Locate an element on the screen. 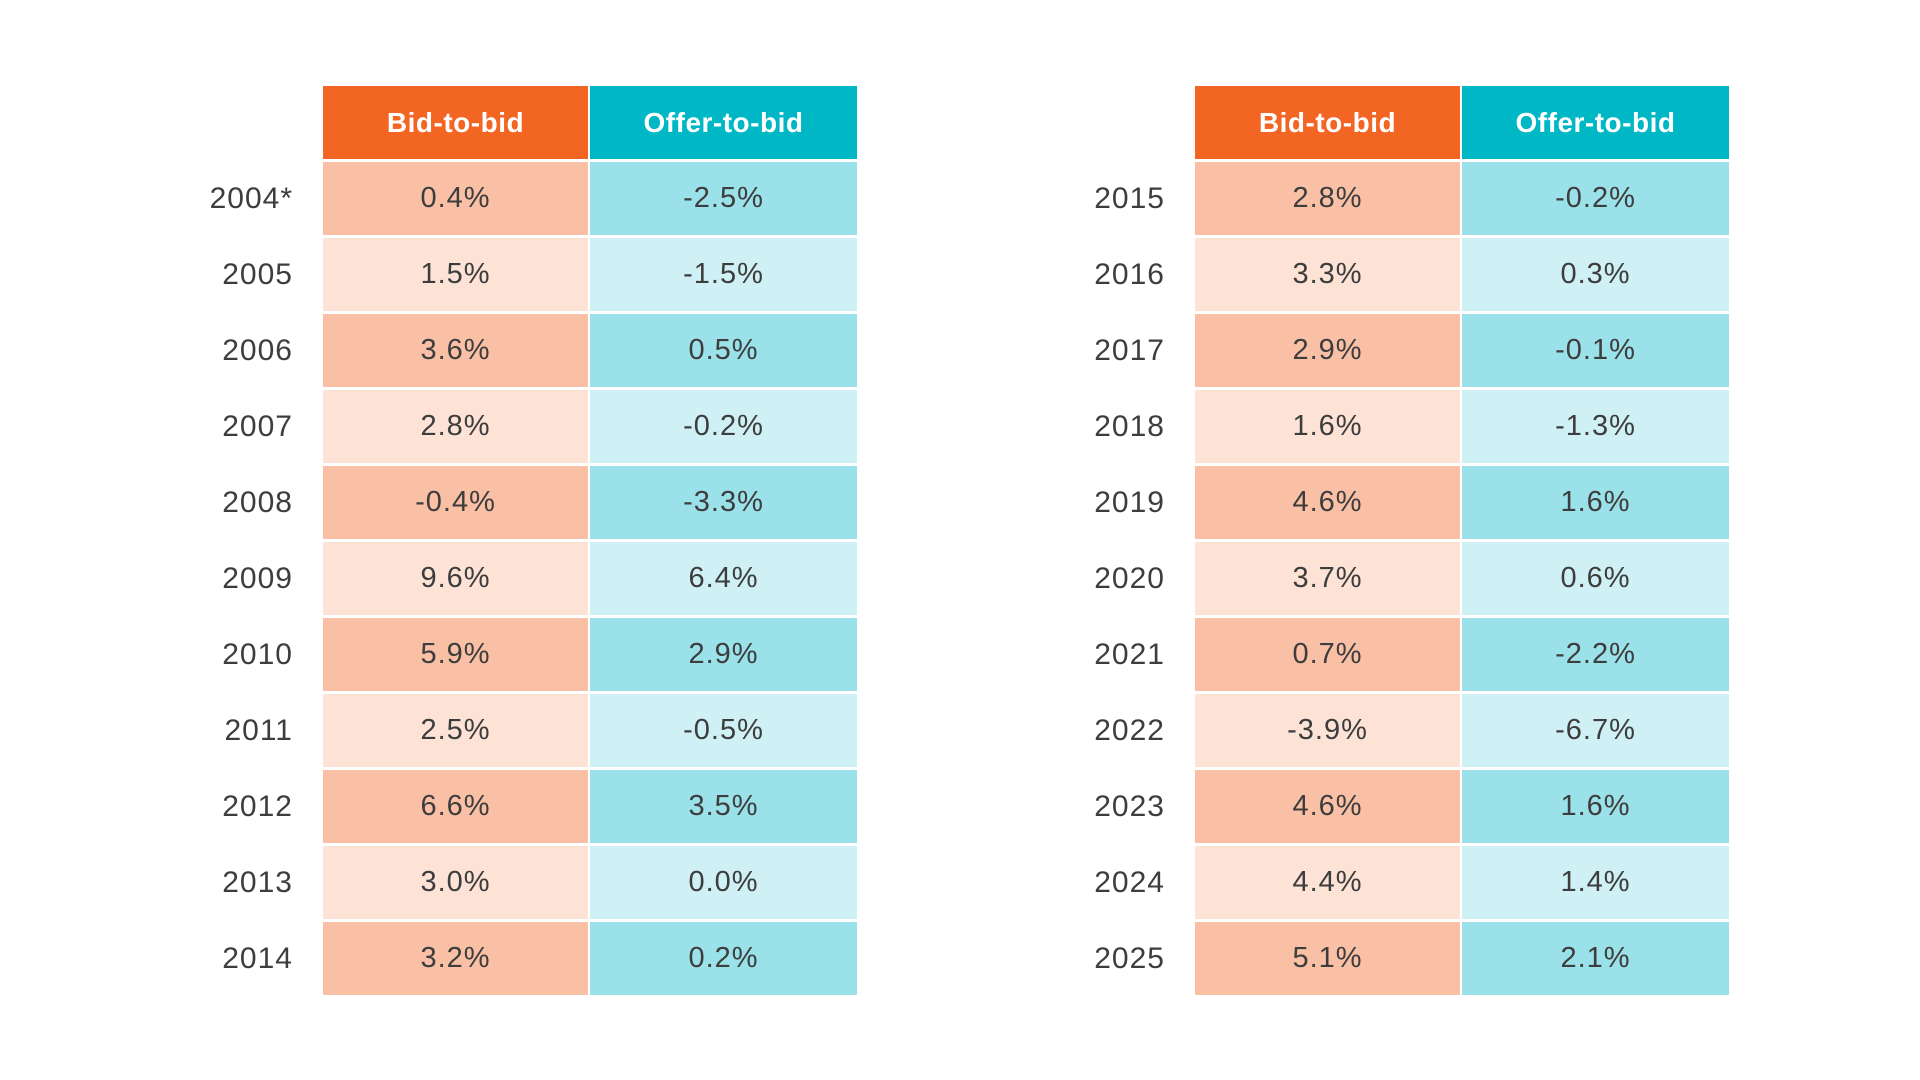 This screenshot has height=1080, width=1920. year-label: 2018 is located at coordinates (1129, 426).